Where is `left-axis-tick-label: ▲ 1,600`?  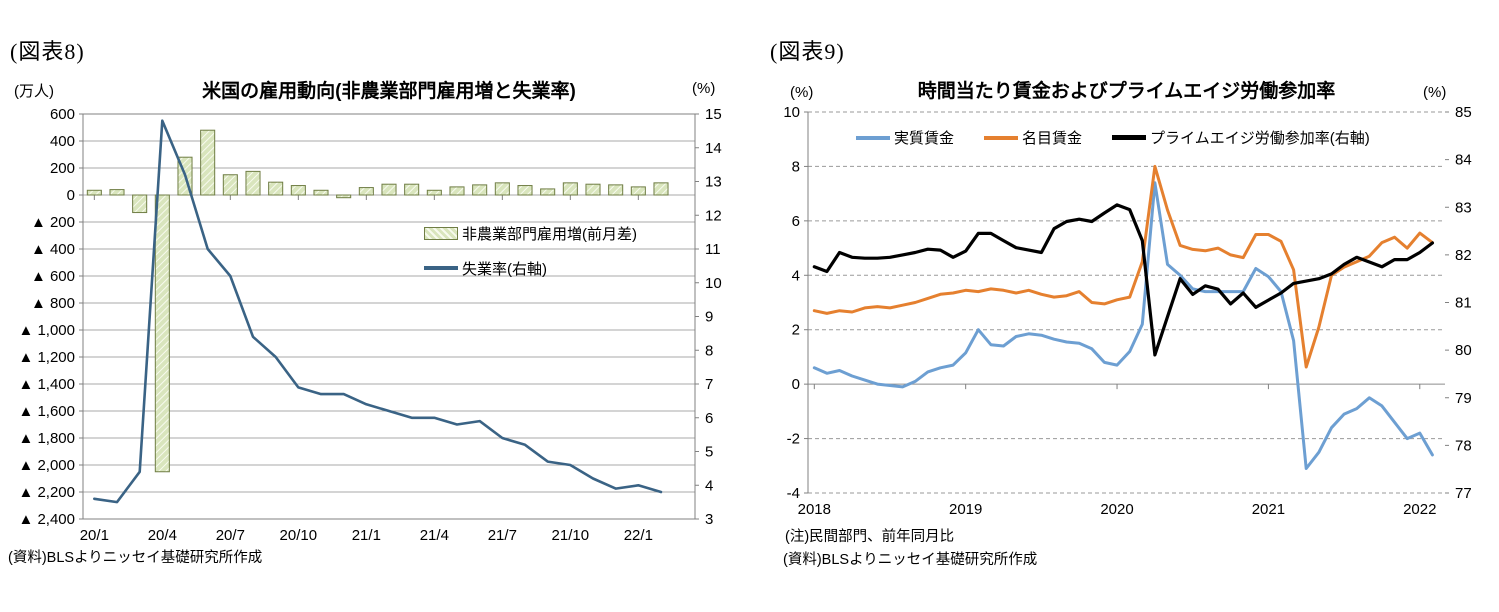 left-axis-tick-label: ▲ 1,600 is located at coordinates (46, 411).